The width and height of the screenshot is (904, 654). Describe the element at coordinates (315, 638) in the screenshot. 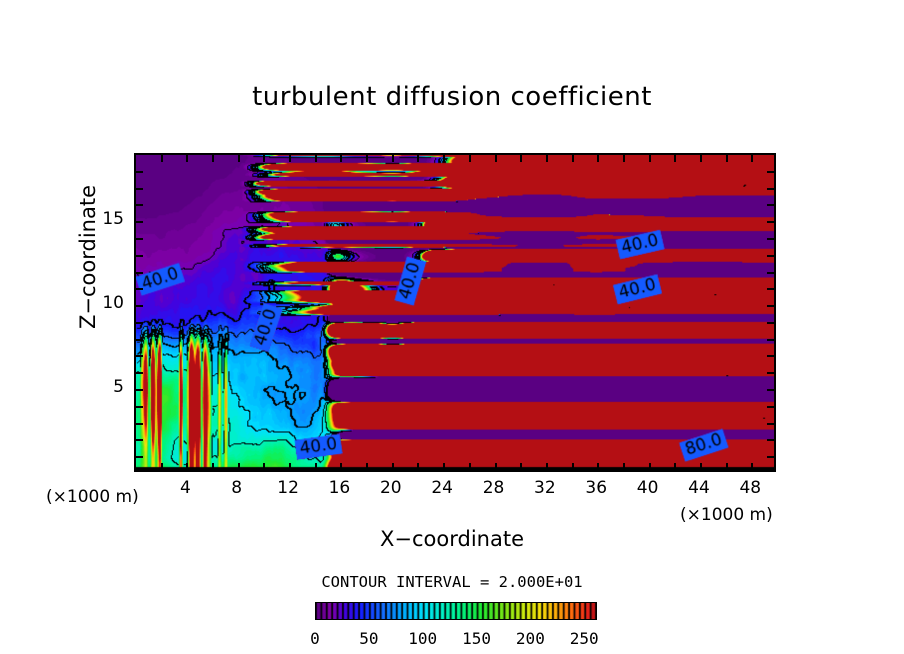

I see `colorbar-tick-label: 0` at that location.